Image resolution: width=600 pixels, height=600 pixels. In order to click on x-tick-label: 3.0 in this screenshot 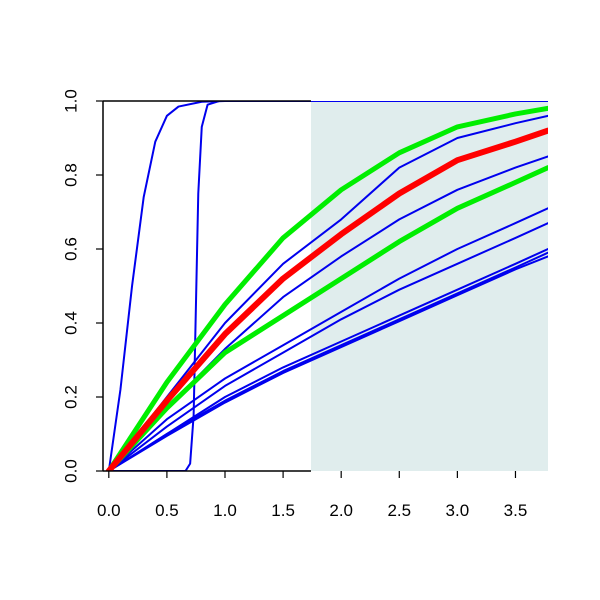, I will do `click(458, 510)`.